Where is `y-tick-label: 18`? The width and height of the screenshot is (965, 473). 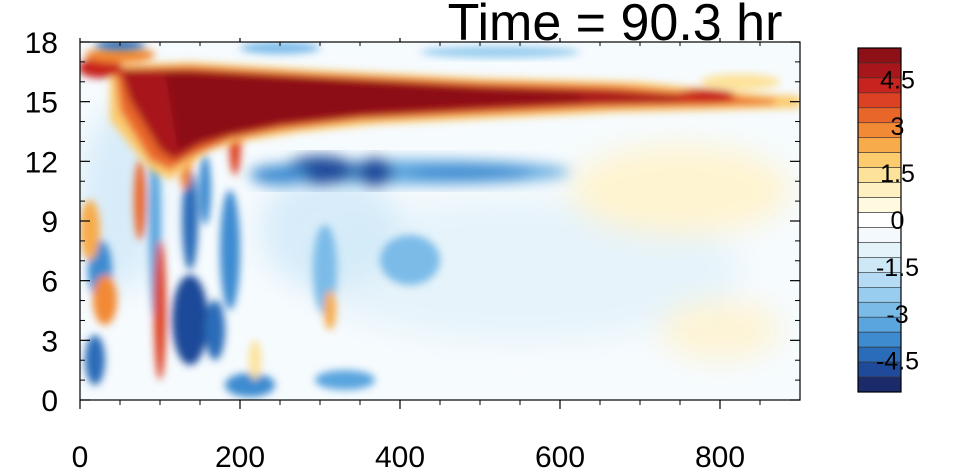 y-tick-label: 18 is located at coordinates (41, 43).